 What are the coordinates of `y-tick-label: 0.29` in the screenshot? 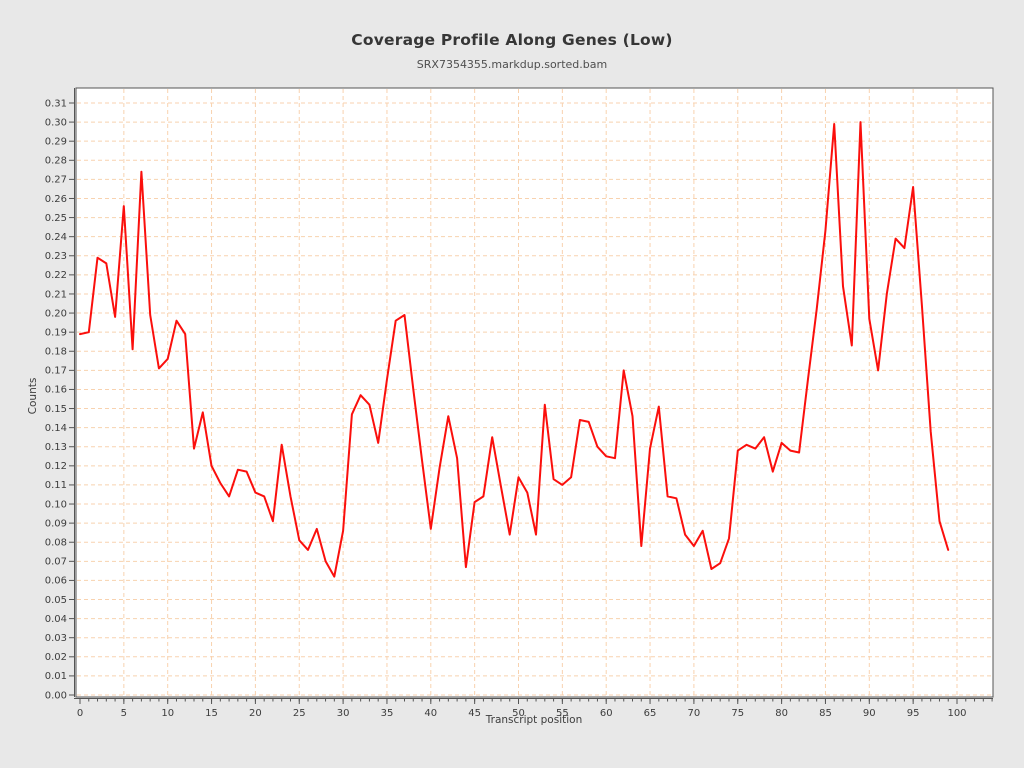 It's located at (56, 141).